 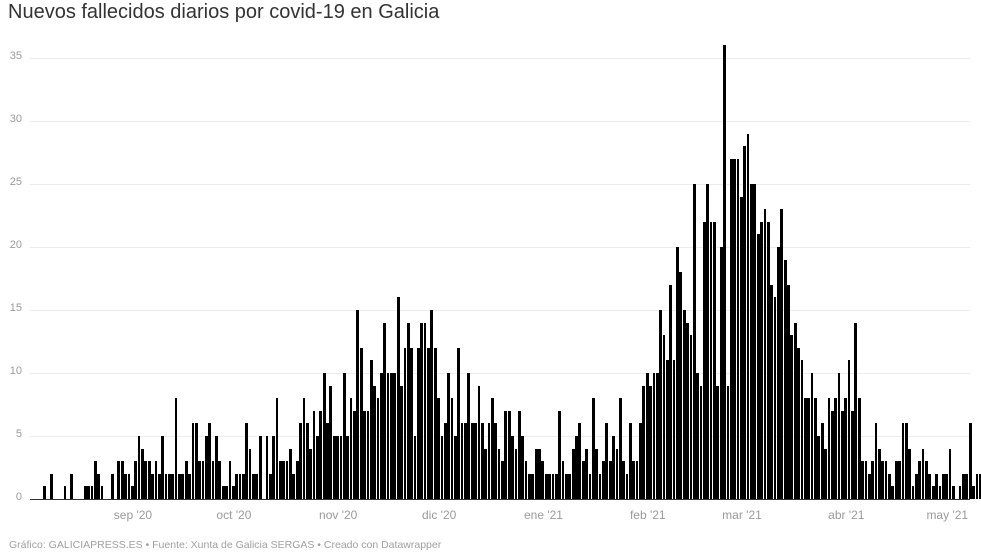 I want to click on y-tick-label: 20, so click(x=15, y=245).